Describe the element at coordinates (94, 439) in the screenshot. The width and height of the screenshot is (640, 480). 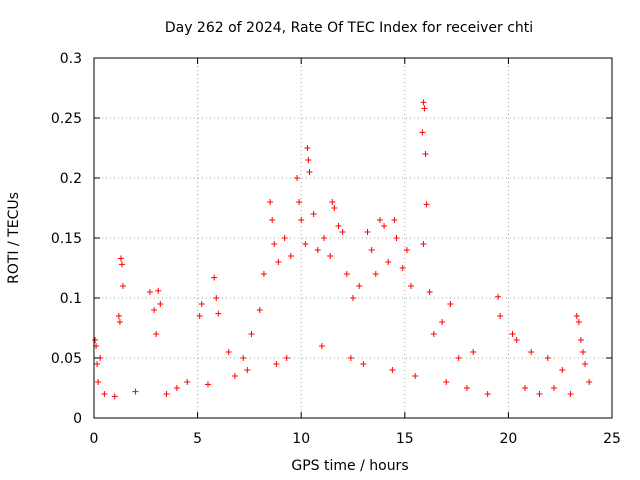
I see `x-tick-label: 0` at that location.